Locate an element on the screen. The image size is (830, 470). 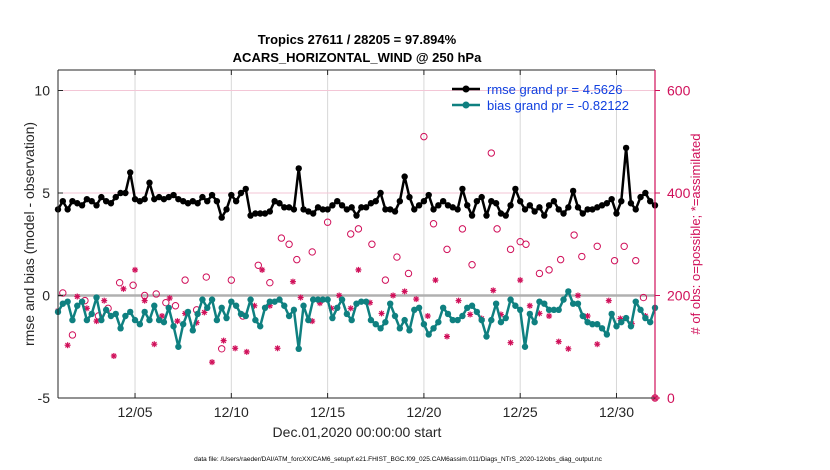
legend-bias-marker is located at coordinates (466, 105).